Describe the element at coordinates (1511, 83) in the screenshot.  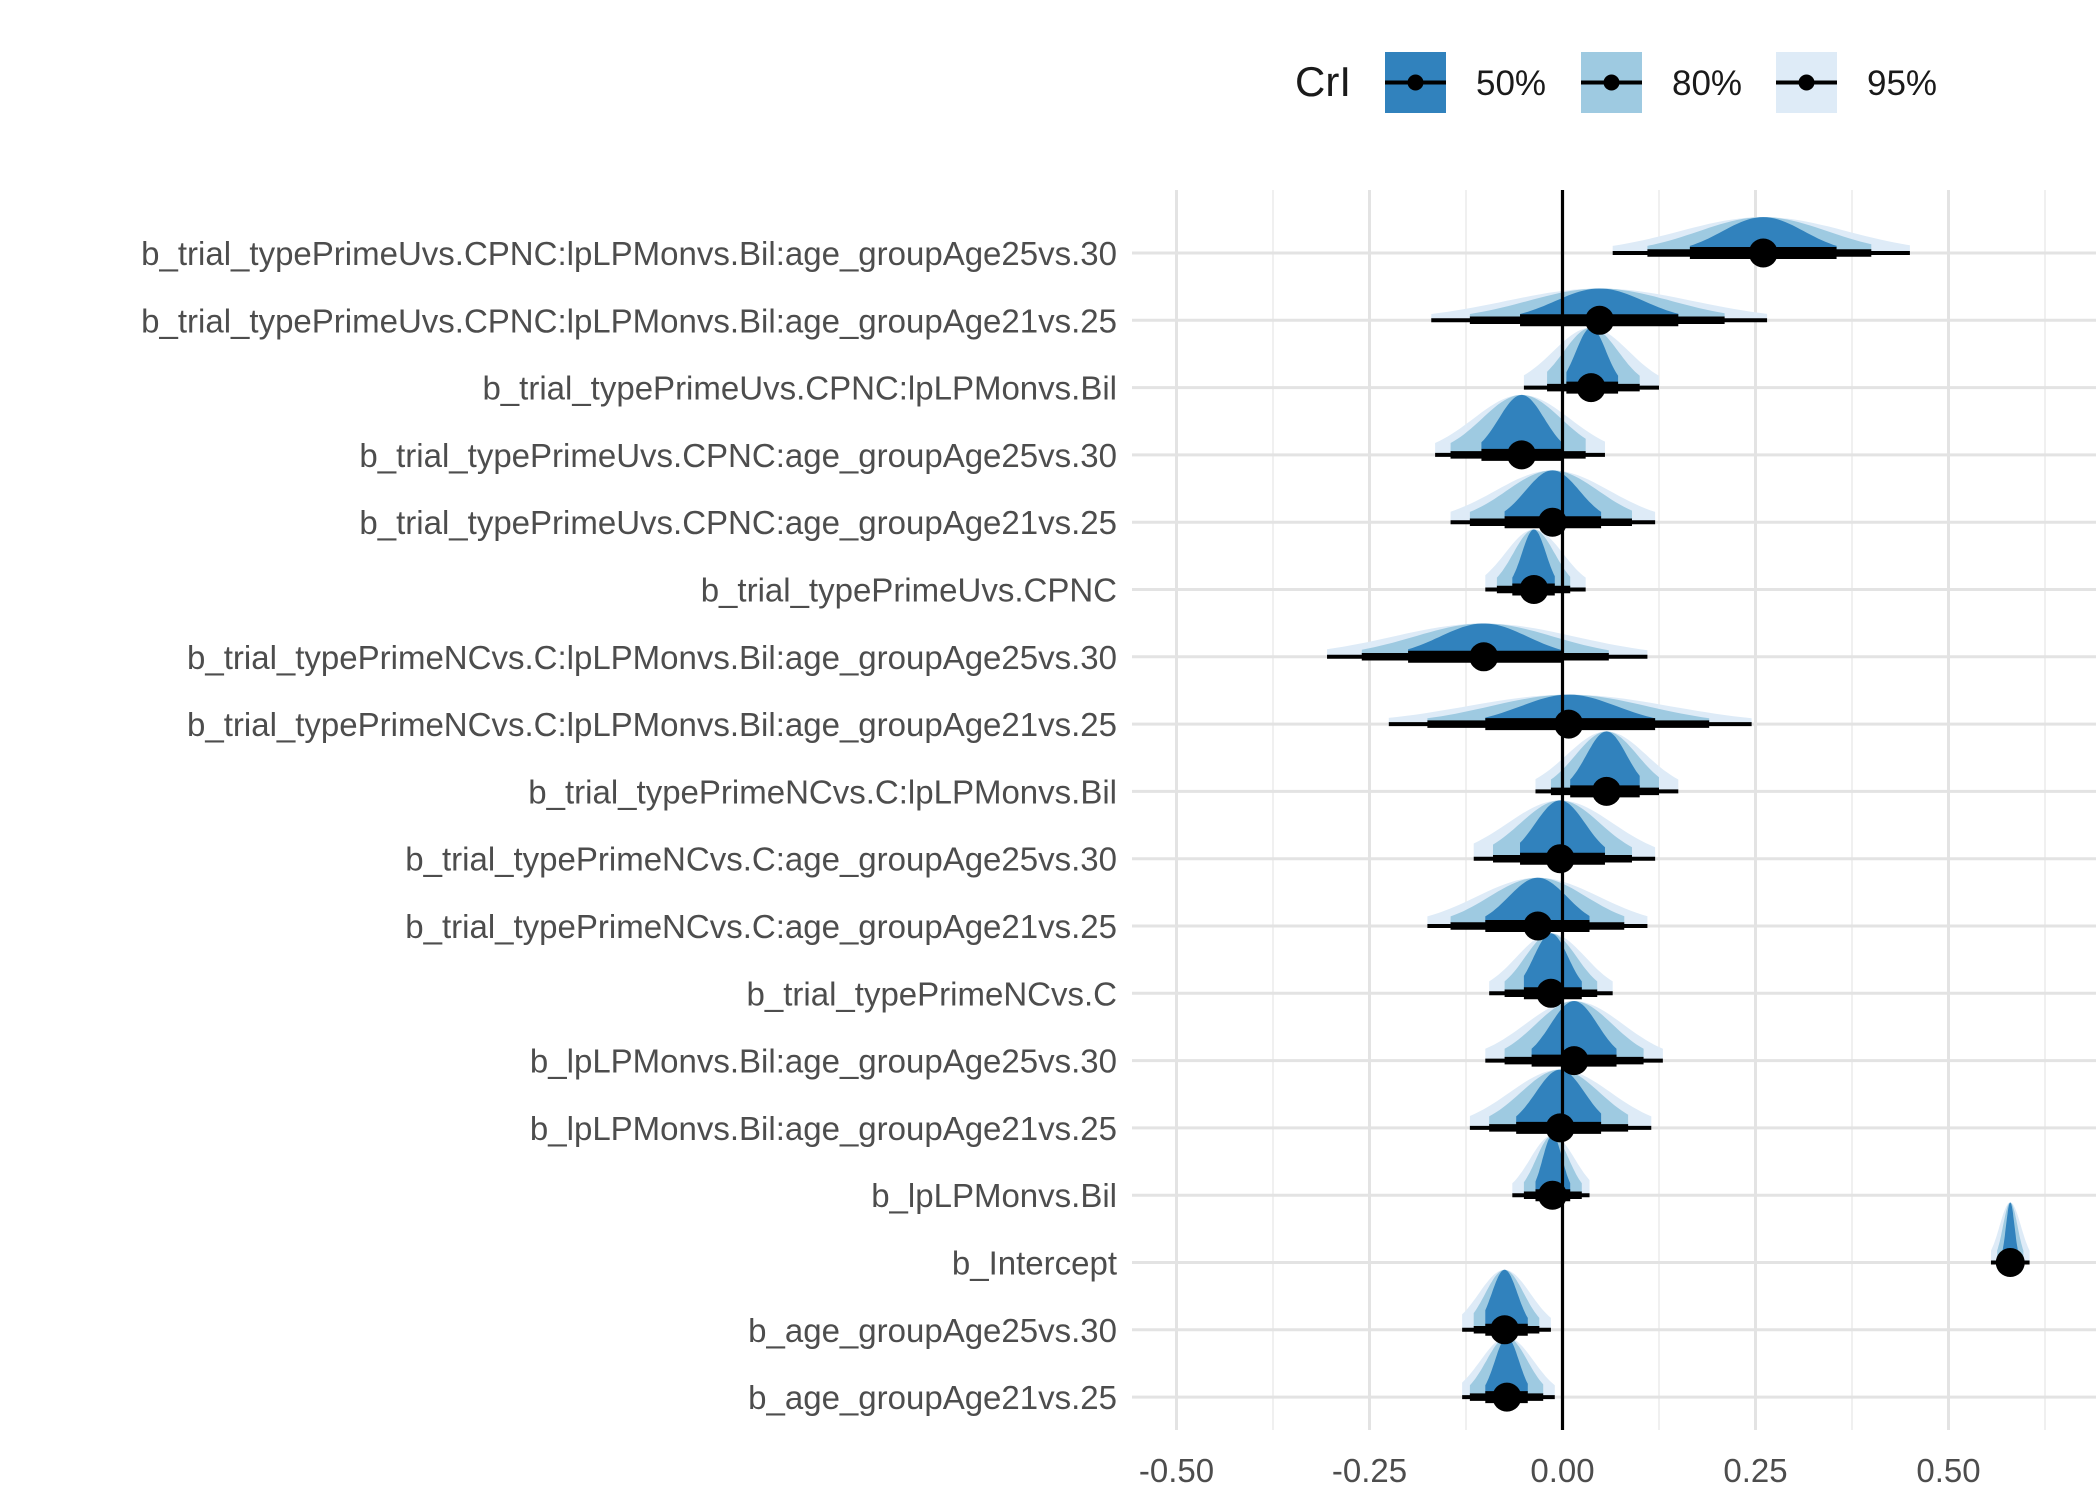
I see `legend-label: 50%` at that location.